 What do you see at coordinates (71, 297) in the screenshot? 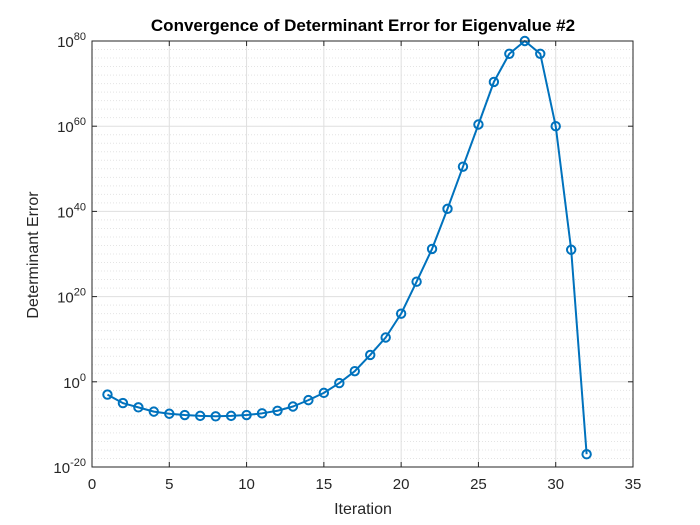
I see `y-tick-label: 1020` at bounding box center [71, 297].